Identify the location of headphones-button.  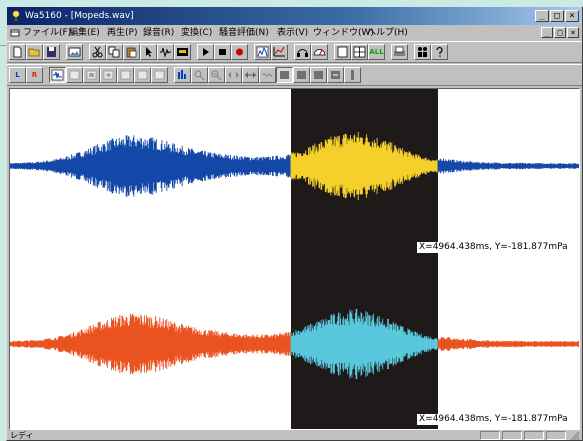
(302, 52).